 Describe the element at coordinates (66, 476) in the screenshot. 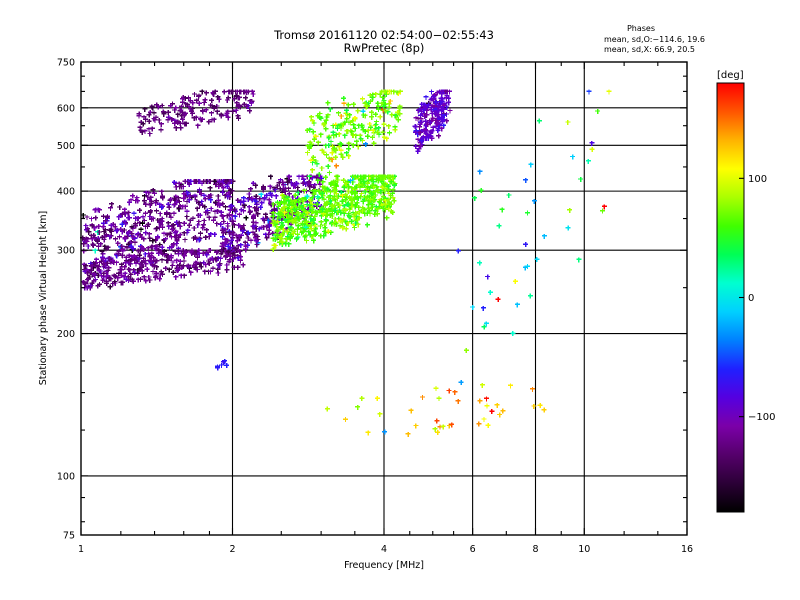

I see `y-tick-label: 100` at that location.